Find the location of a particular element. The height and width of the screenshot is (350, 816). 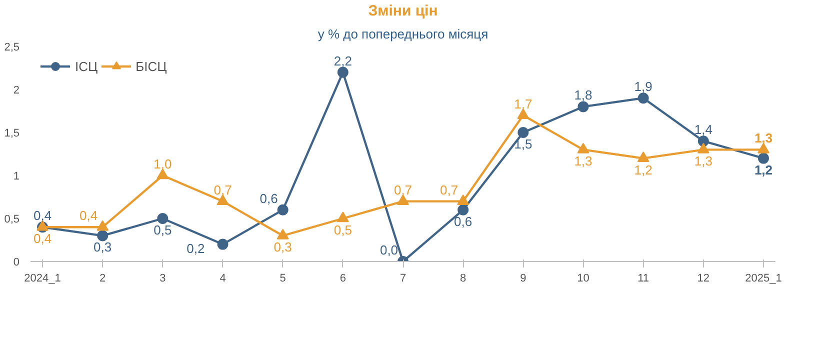

y-tick-label: 1 is located at coordinates (16, 176).